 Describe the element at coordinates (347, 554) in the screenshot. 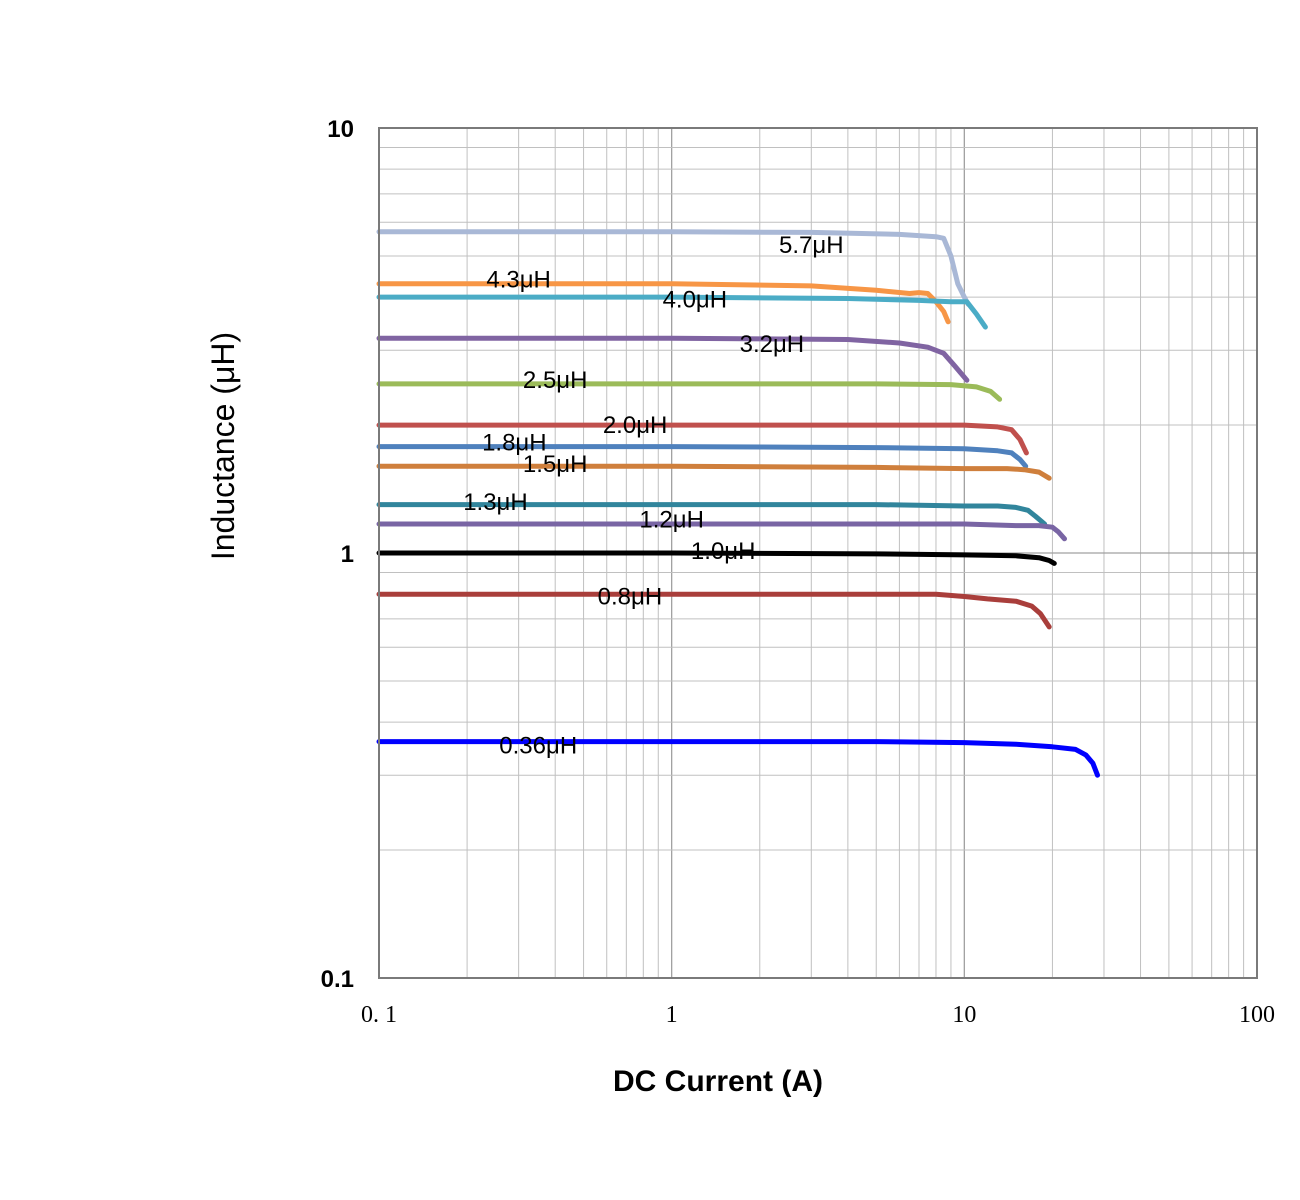

I see `y-tick-label: 1` at that location.